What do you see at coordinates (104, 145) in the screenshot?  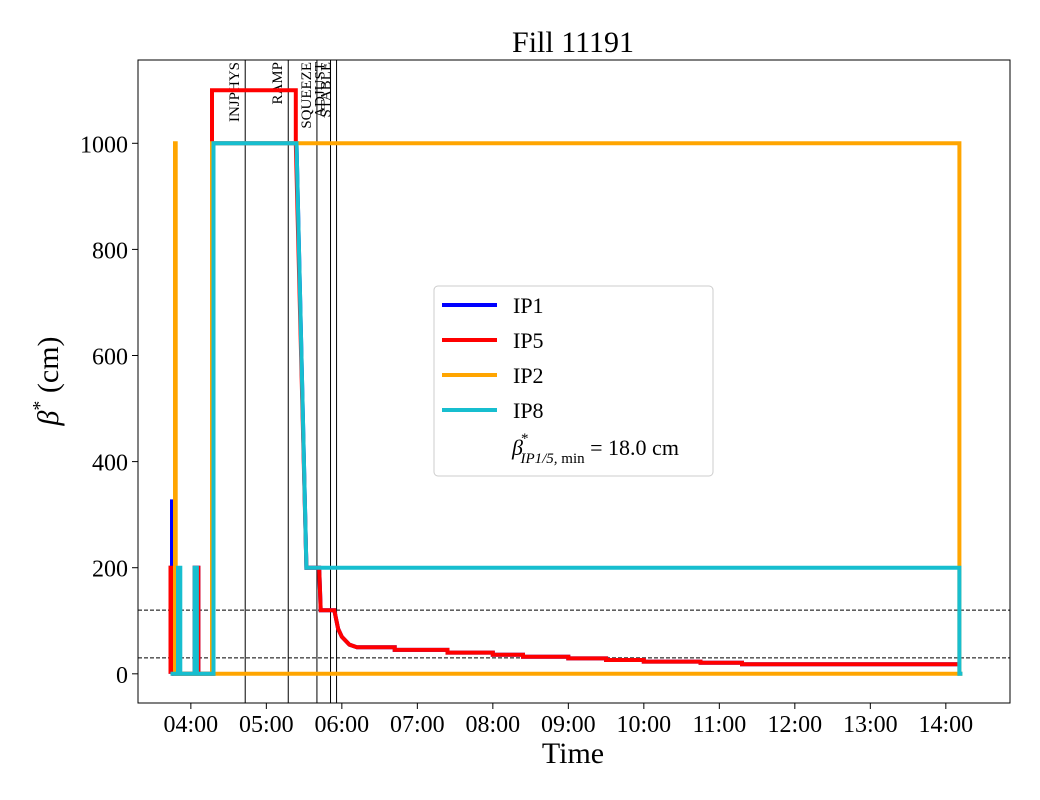 I see `y-tick-label: 1000` at bounding box center [104, 145].